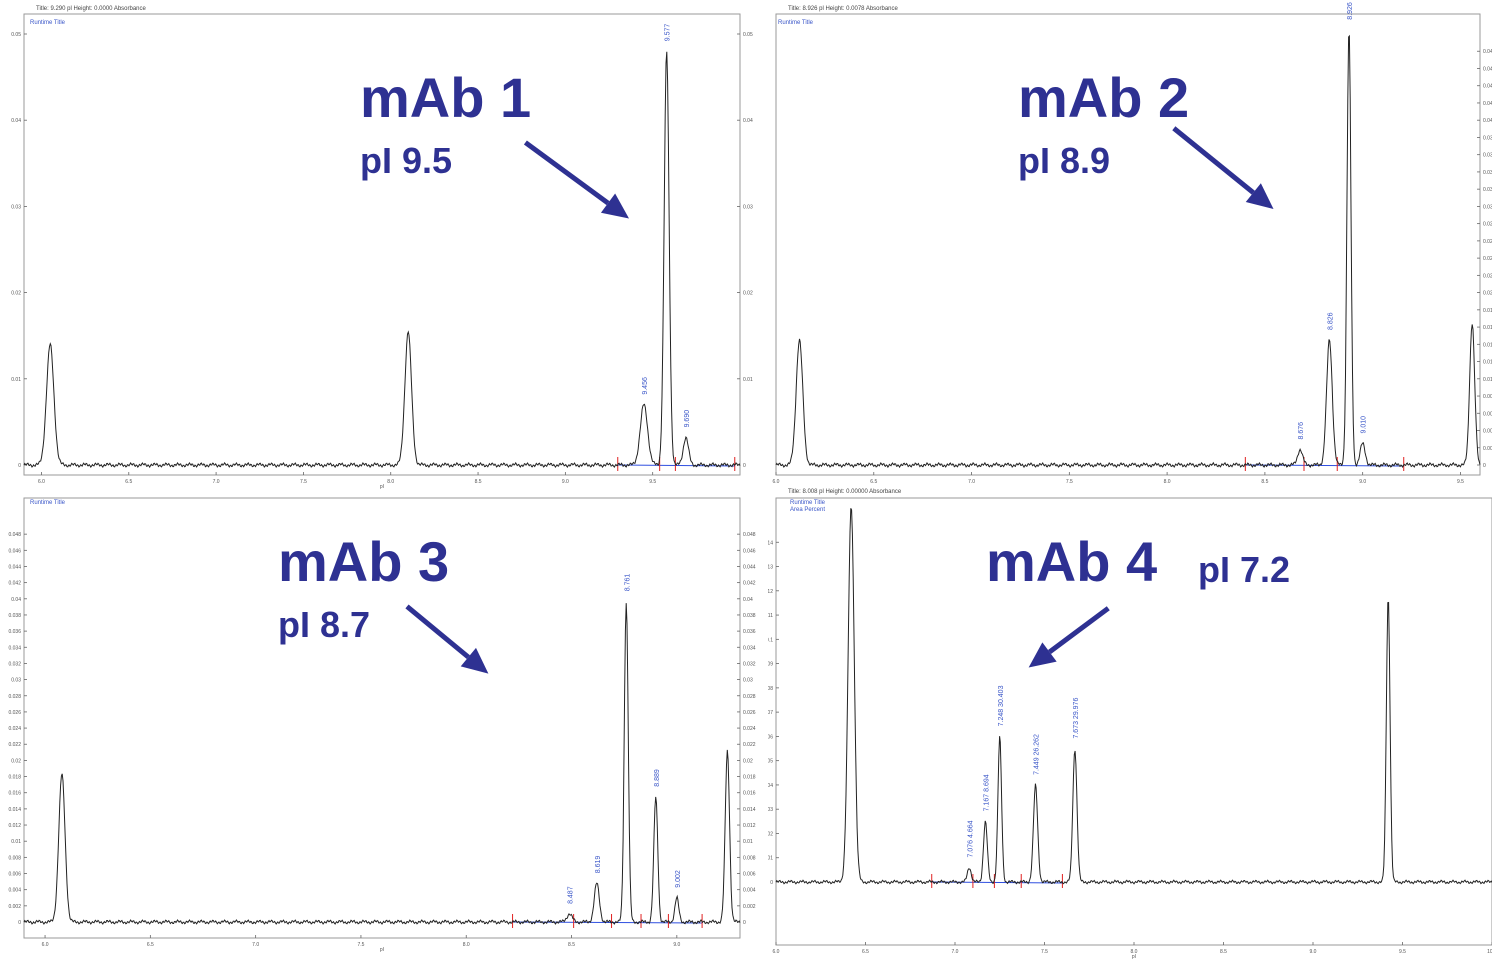 This screenshot has height=960, width=1492. What do you see at coordinates (645, 386) in the screenshot?
I see `peak-label: 9.456` at bounding box center [645, 386].